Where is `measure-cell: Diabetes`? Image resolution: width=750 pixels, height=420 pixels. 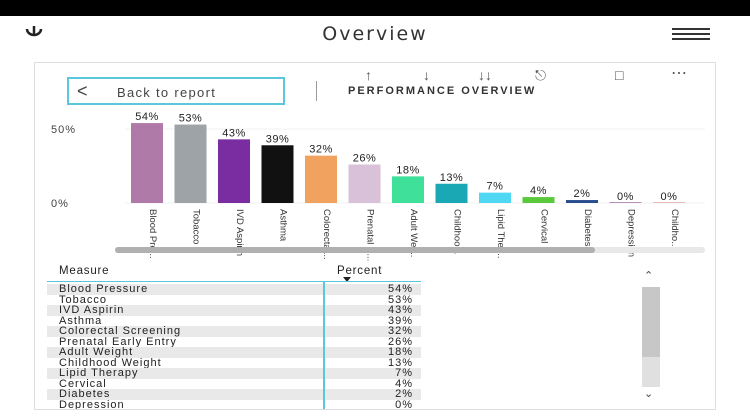 measure-cell: Diabetes is located at coordinates (85, 394).